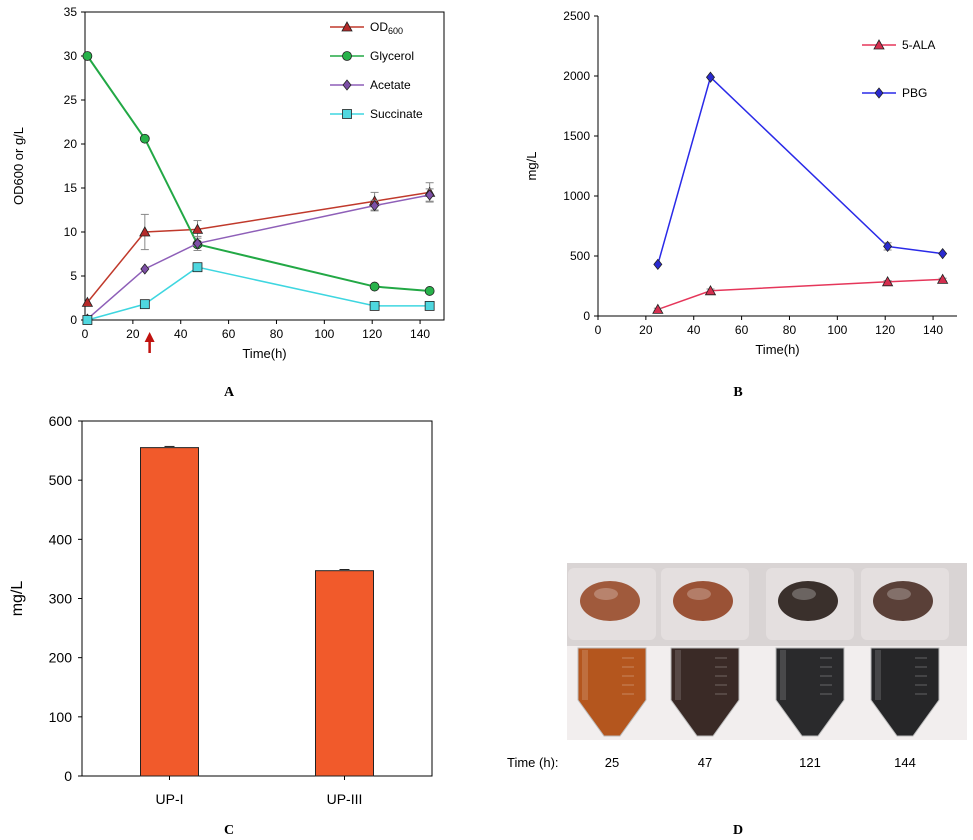 The width and height of the screenshot is (973, 840). I want to click on y-tick-label: 10, so click(71, 232).